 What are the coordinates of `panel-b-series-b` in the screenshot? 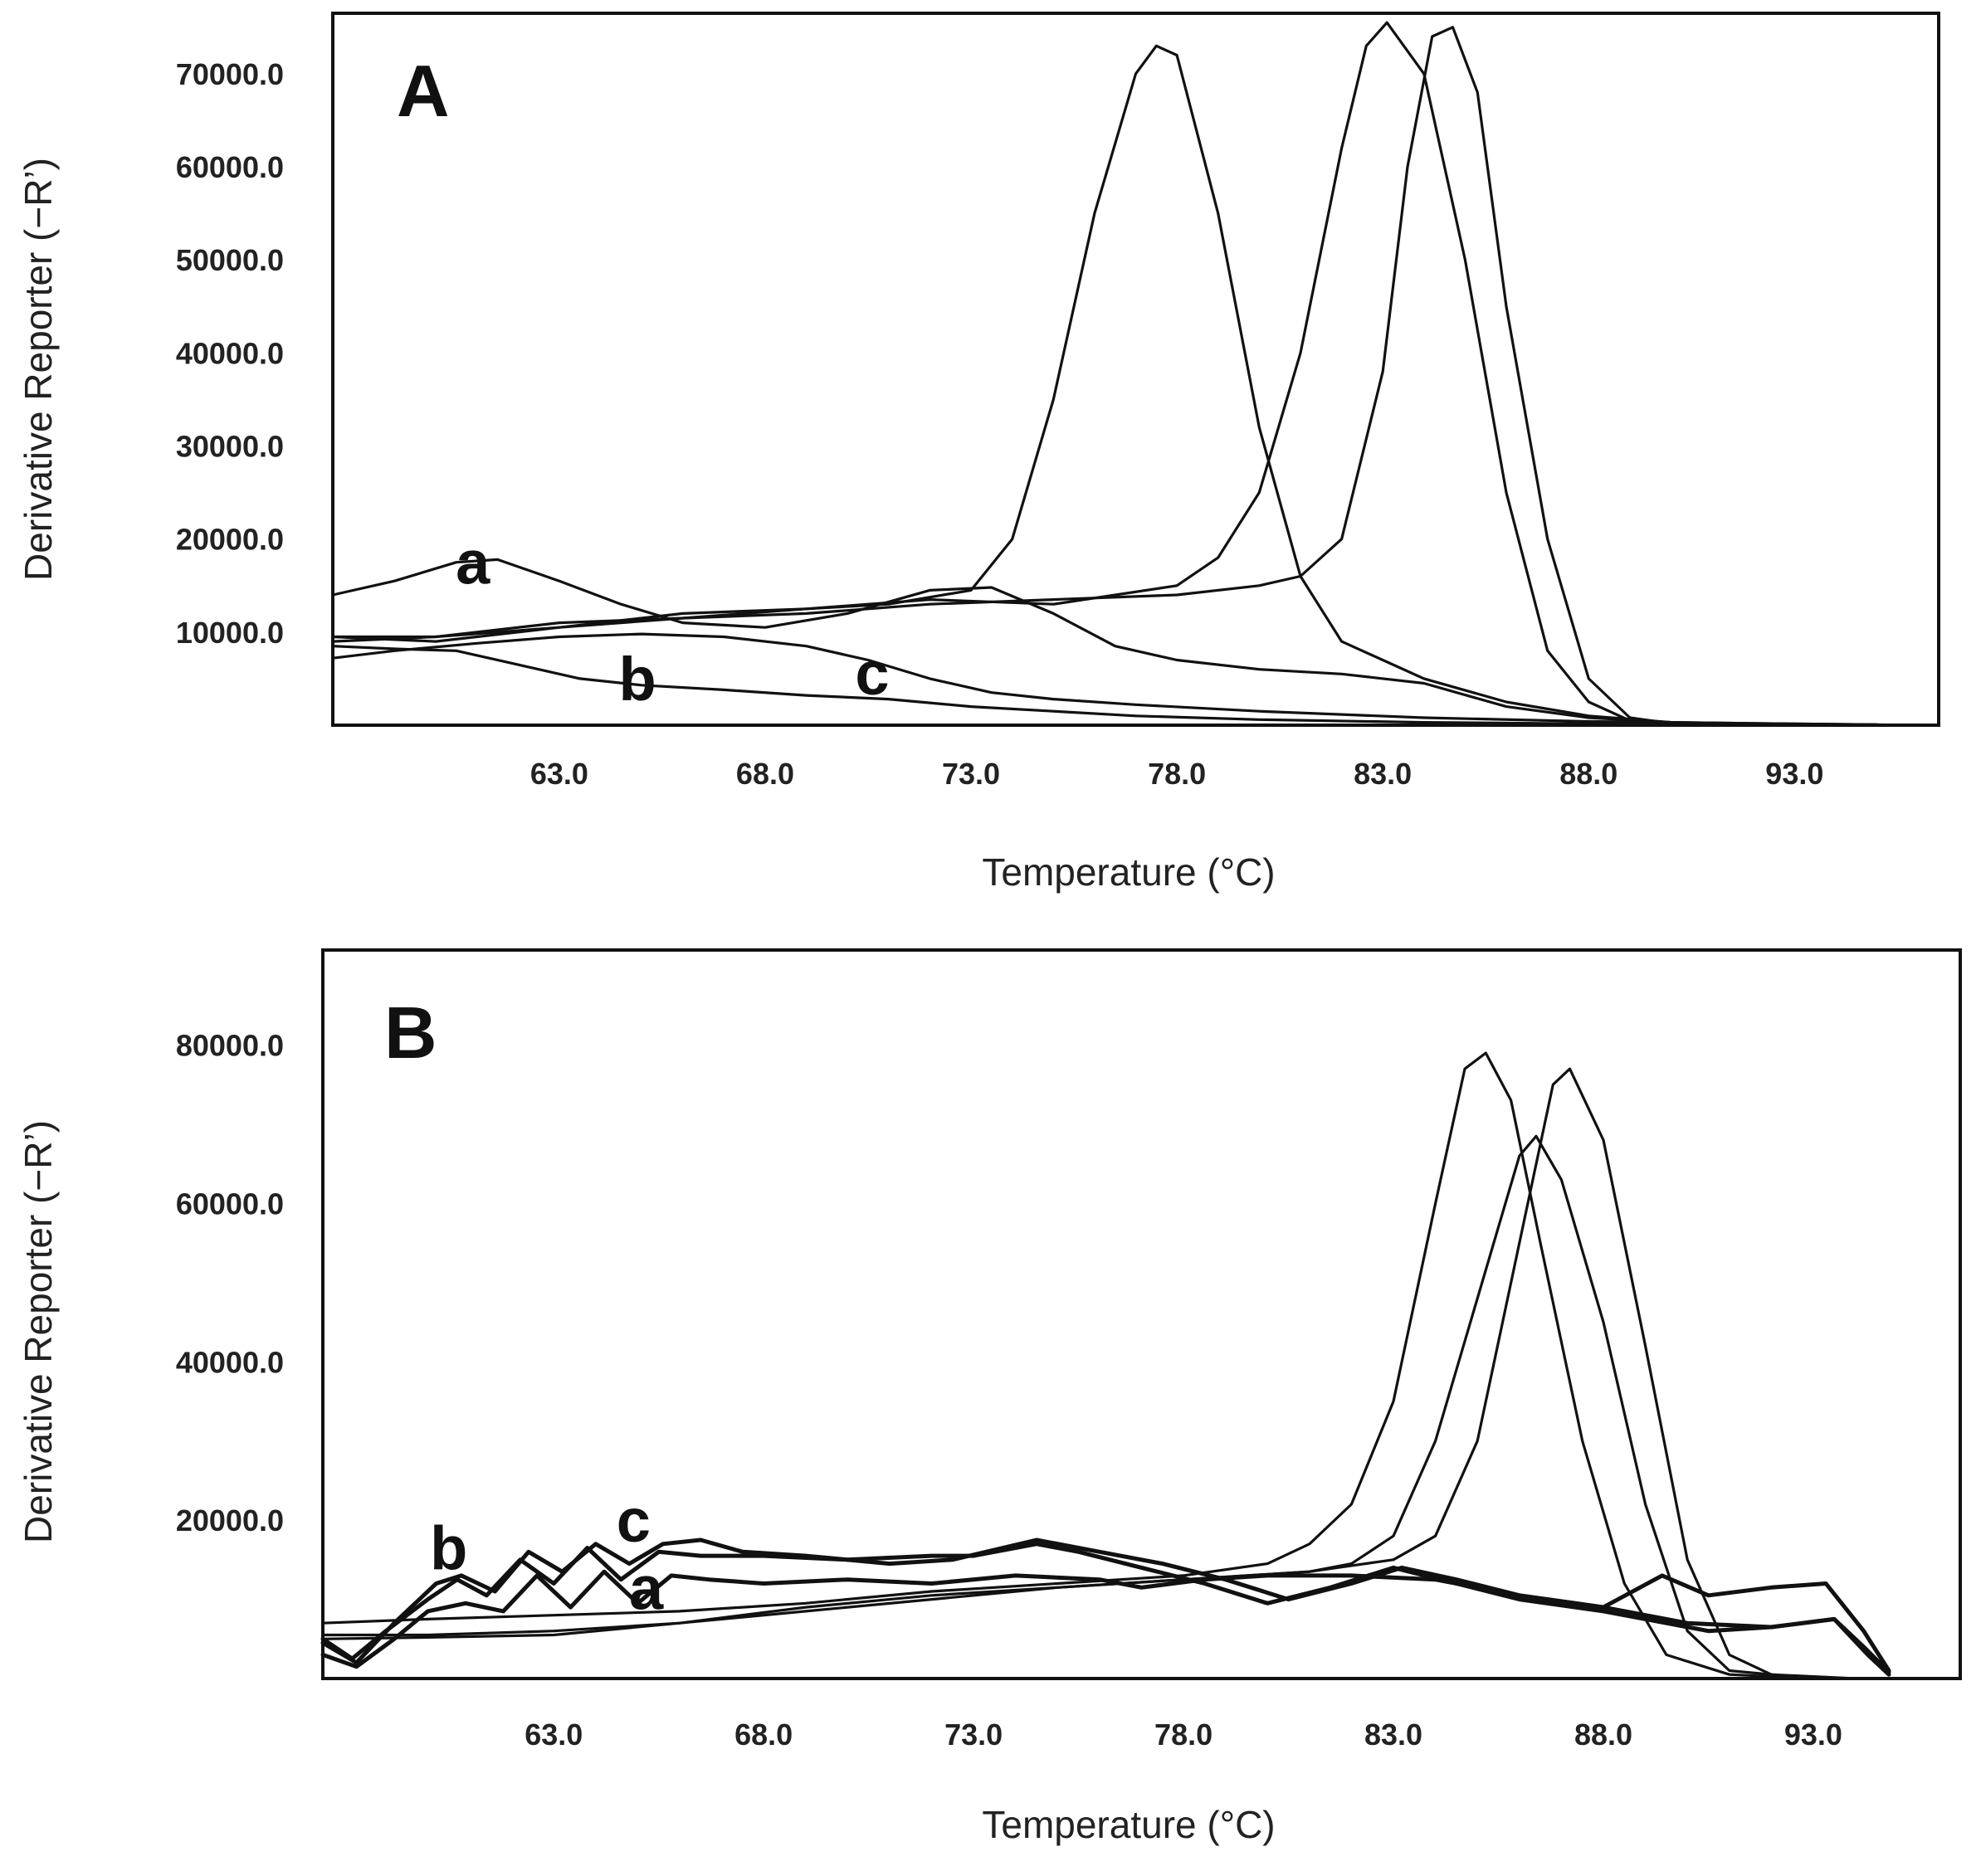 It's located at (1105, 1608).